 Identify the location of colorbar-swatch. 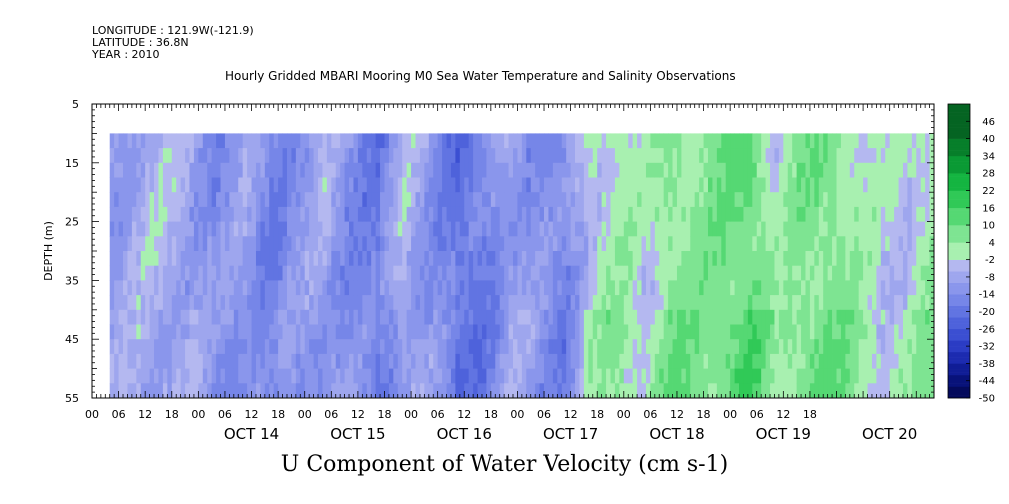
(959, 385).